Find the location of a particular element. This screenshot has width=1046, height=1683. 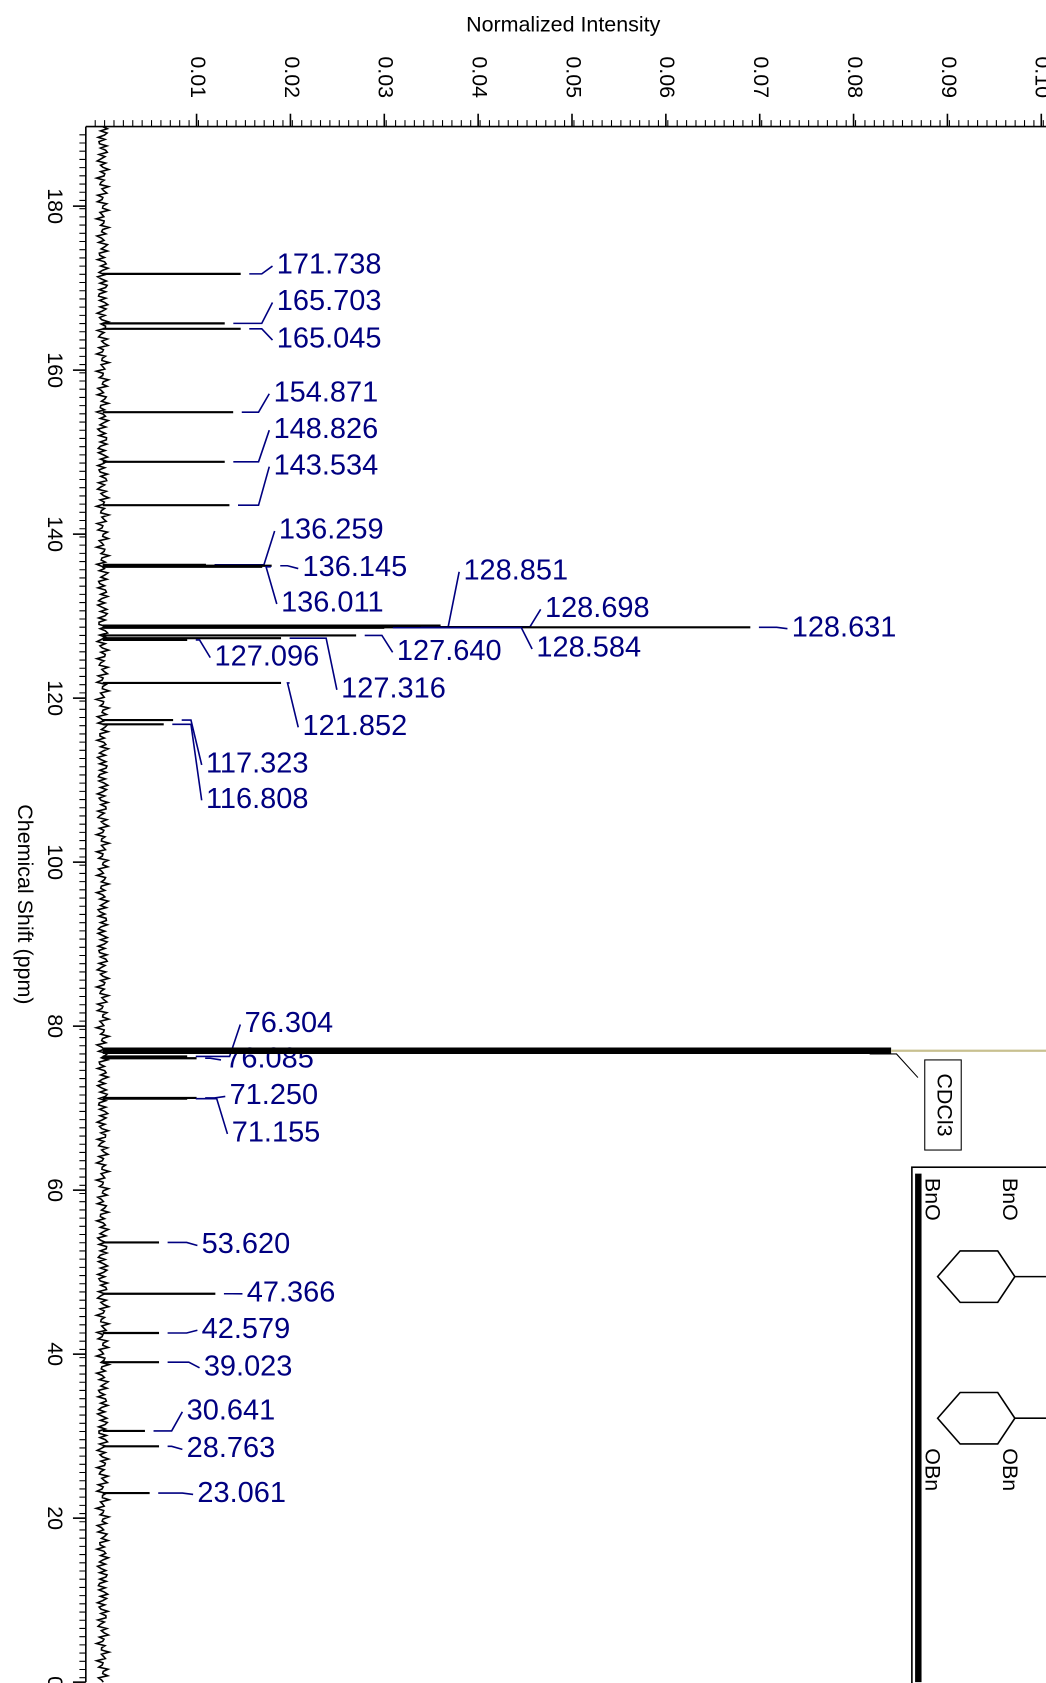

solvent-box is located at coordinates (943, 1105).